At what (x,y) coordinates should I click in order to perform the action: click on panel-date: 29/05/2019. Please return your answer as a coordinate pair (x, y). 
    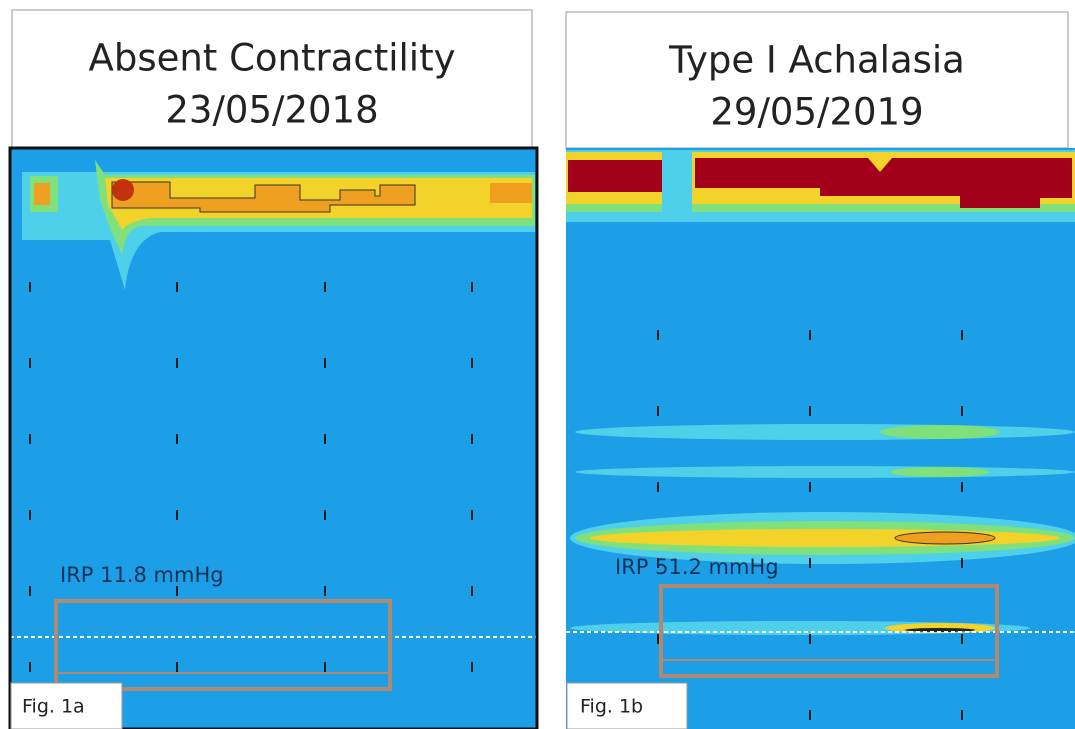
    Looking at the image, I should click on (816, 112).